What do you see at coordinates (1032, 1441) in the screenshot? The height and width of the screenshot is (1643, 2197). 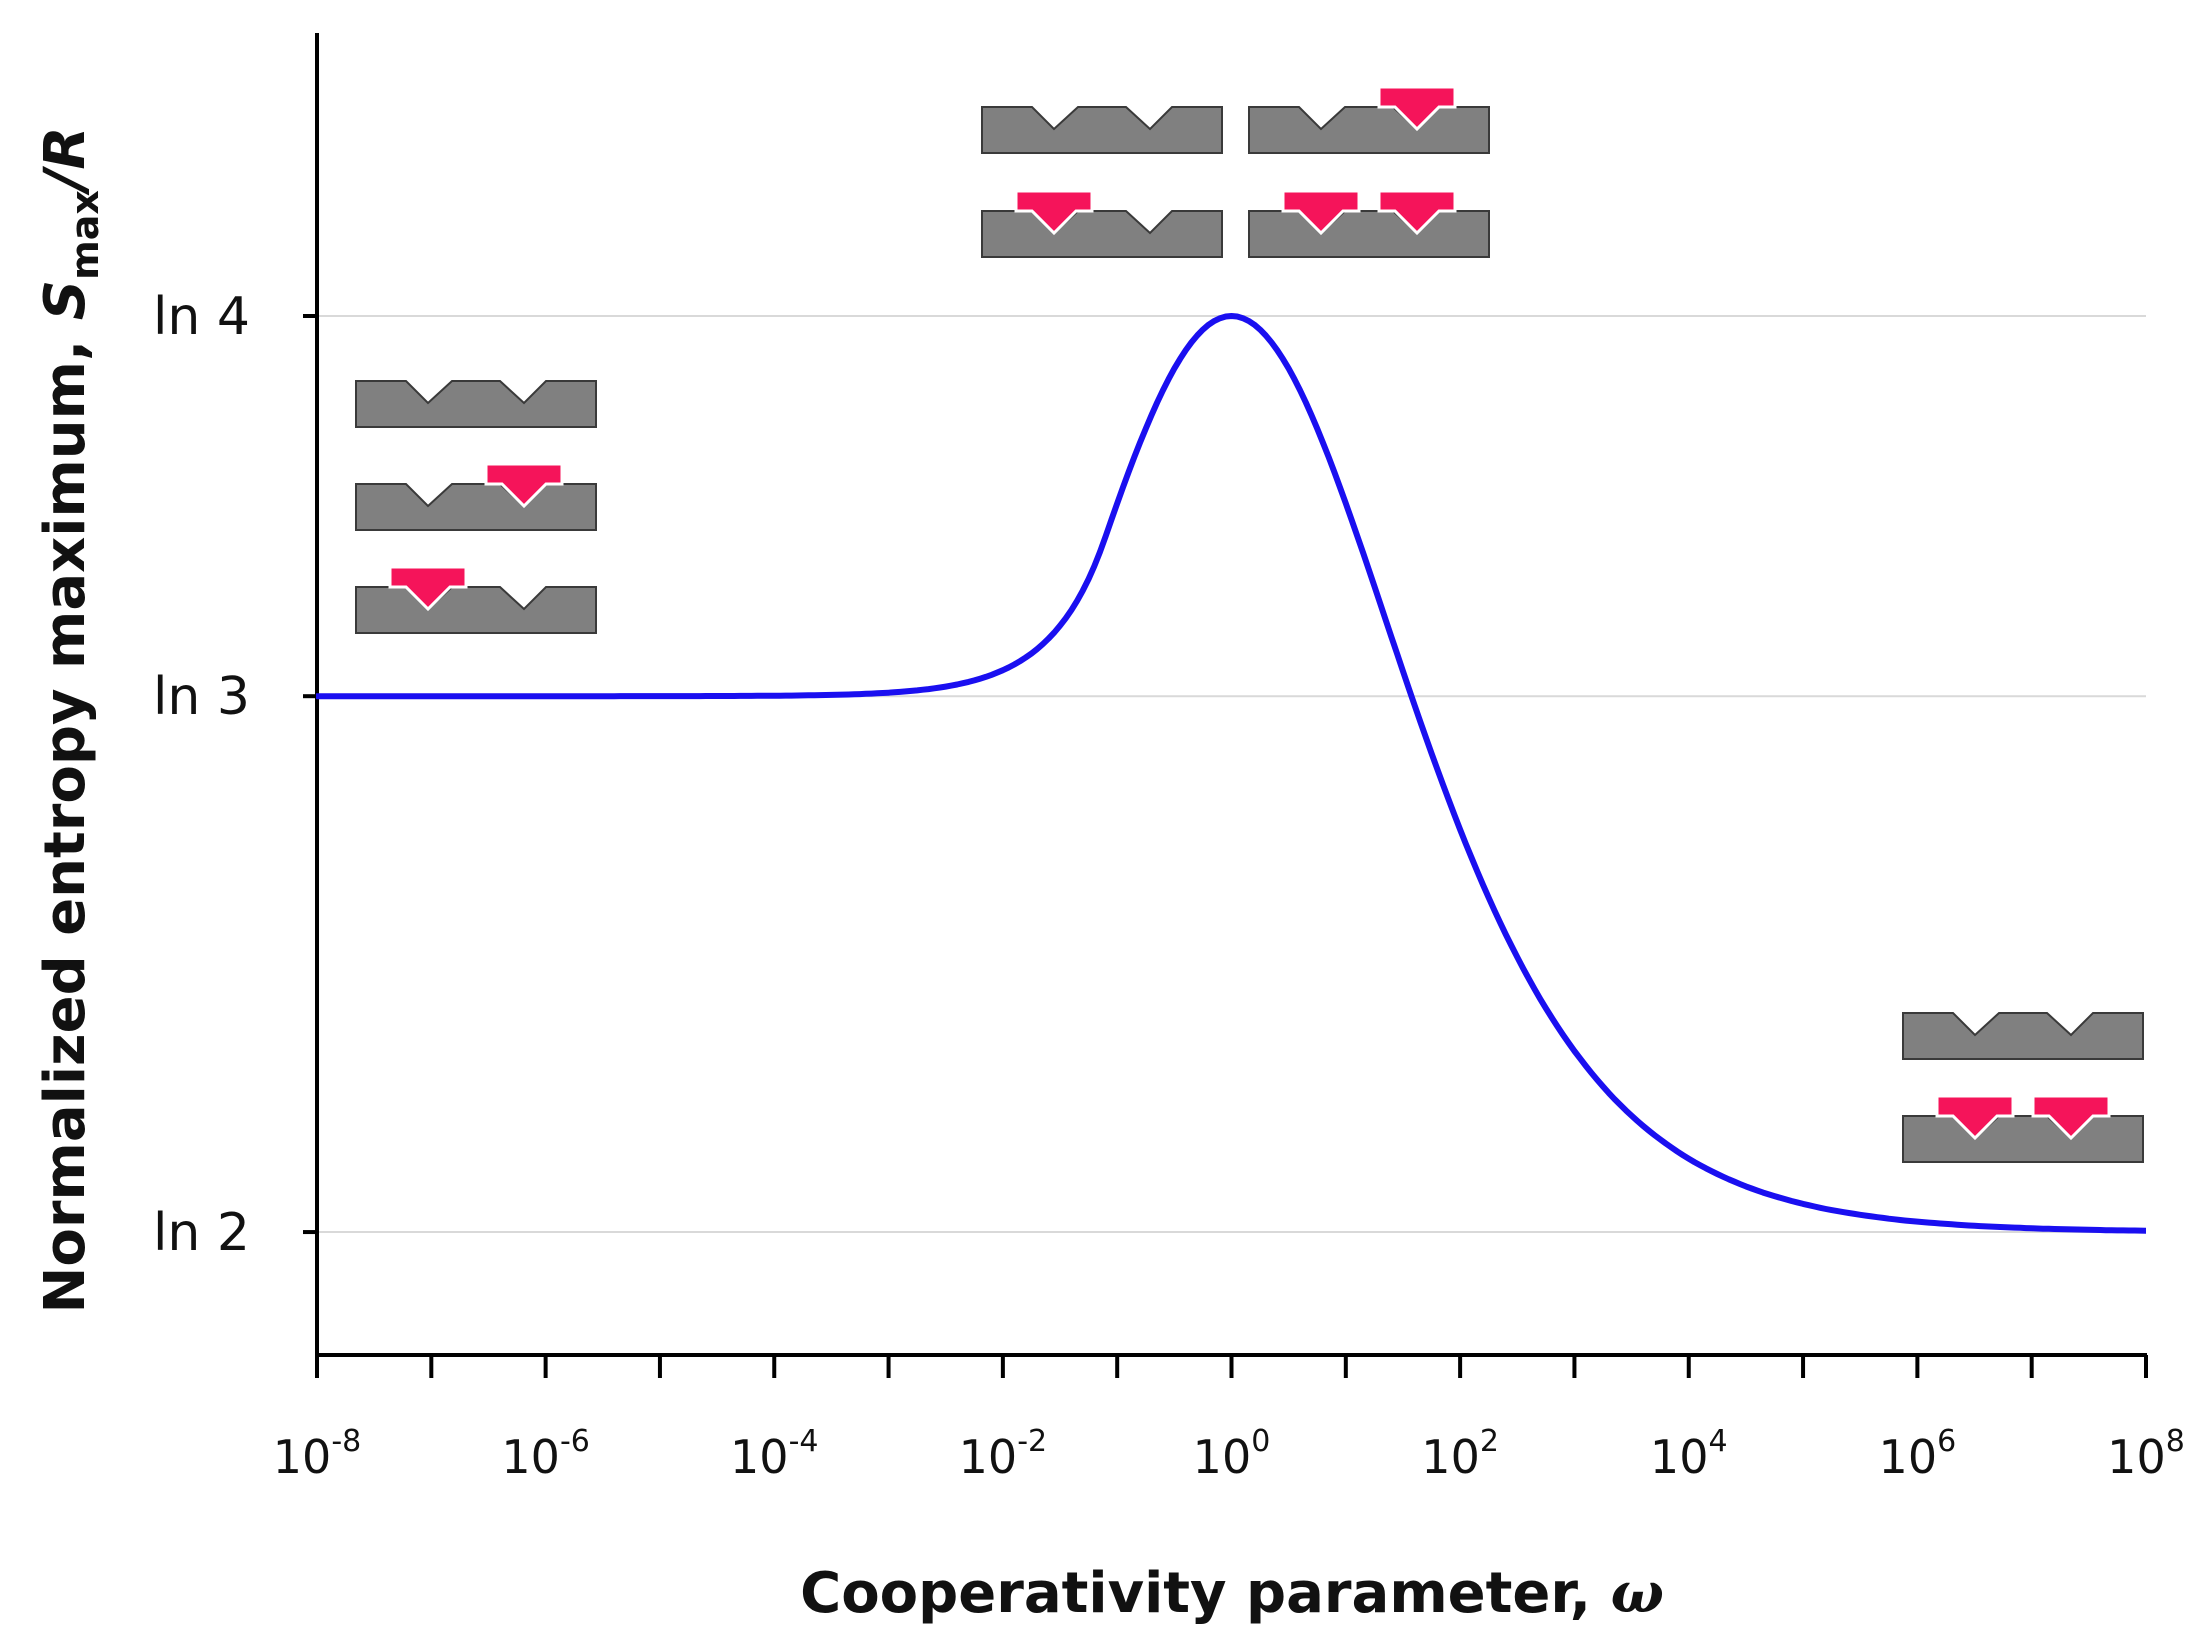 I see `x-tick-exponent: -2` at bounding box center [1032, 1441].